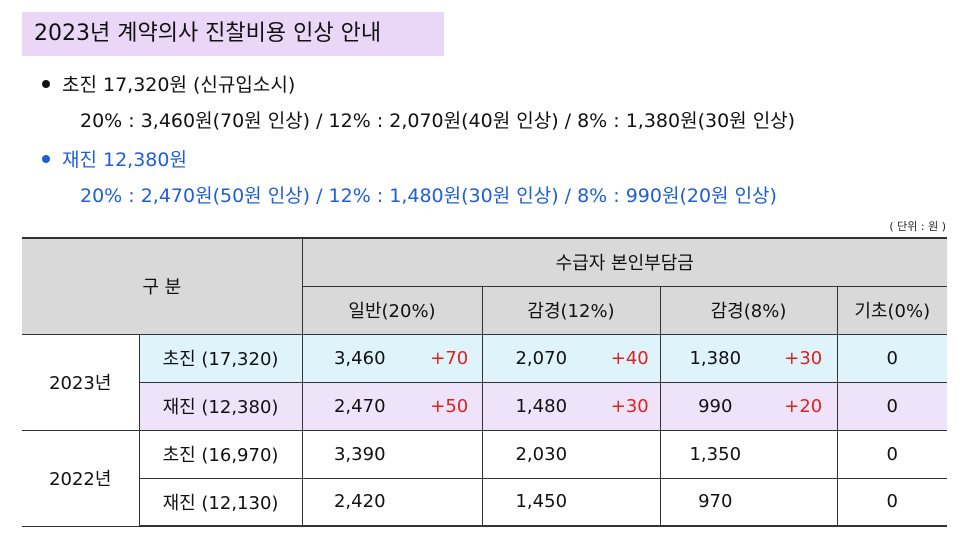 The width and height of the screenshot is (968, 545). I want to click on unit-note: ( 단위 : 원 ), so click(917, 226).